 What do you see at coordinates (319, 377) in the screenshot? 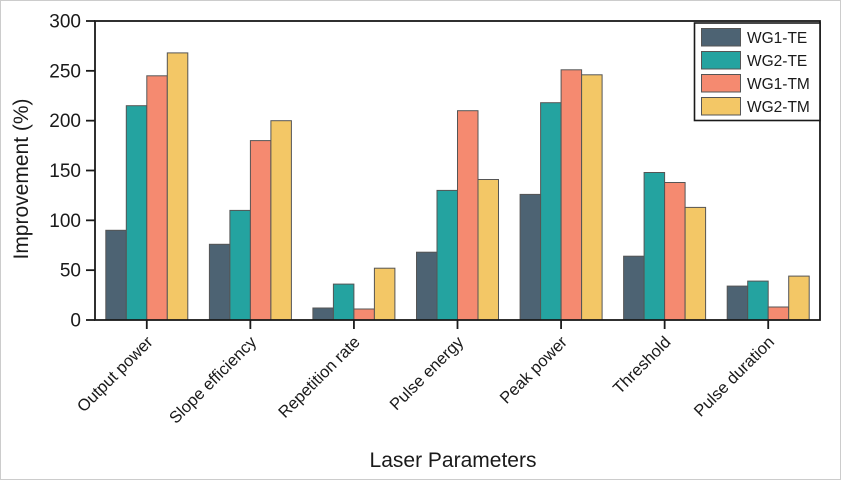
I see `x-category-label: Repetition rate` at bounding box center [319, 377].